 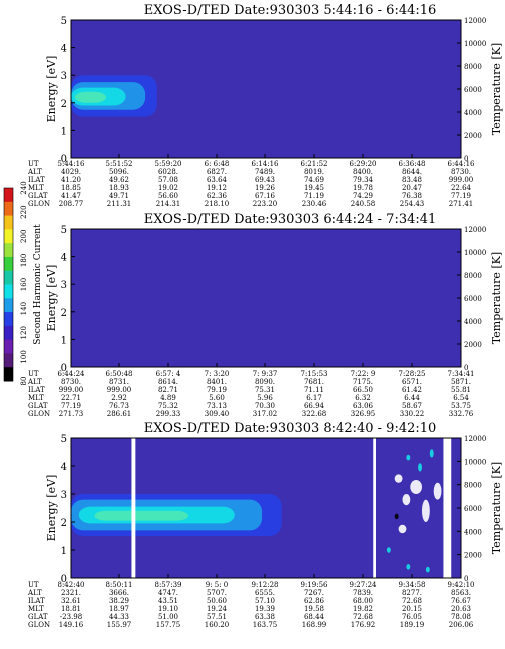 What do you see at coordinates (314, 601) in the screenshot?
I see `ephemeris-cell: 62.86` at bounding box center [314, 601].